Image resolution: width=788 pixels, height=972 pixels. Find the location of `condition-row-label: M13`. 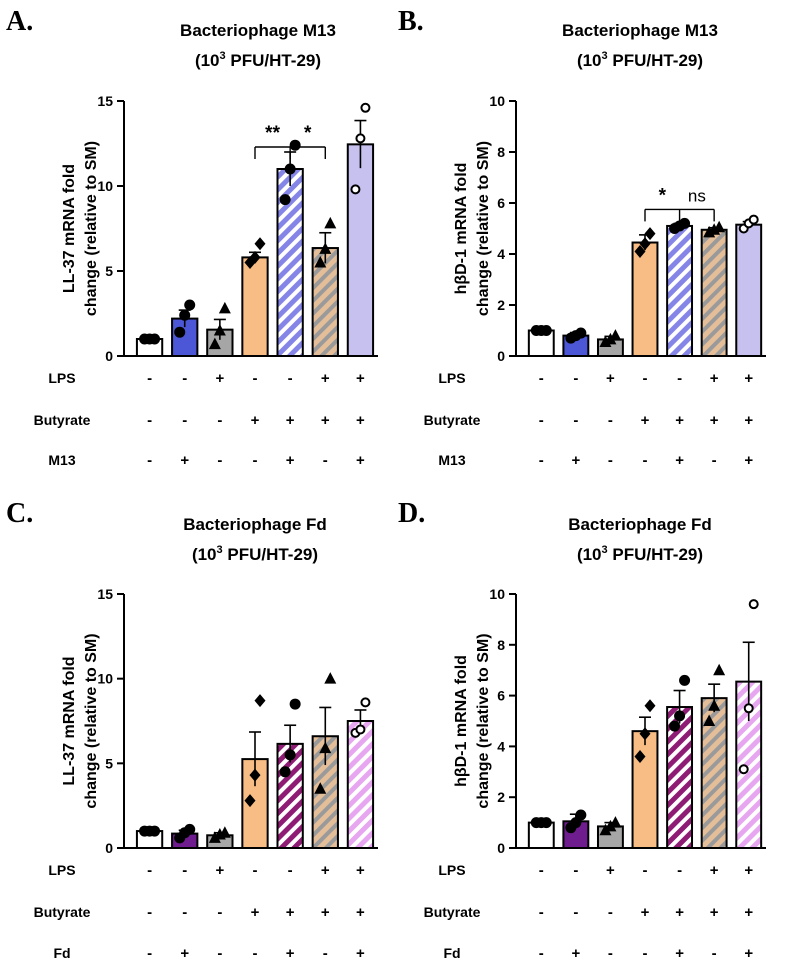

condition-row-label: M13 is located at coordinates (61, 460).